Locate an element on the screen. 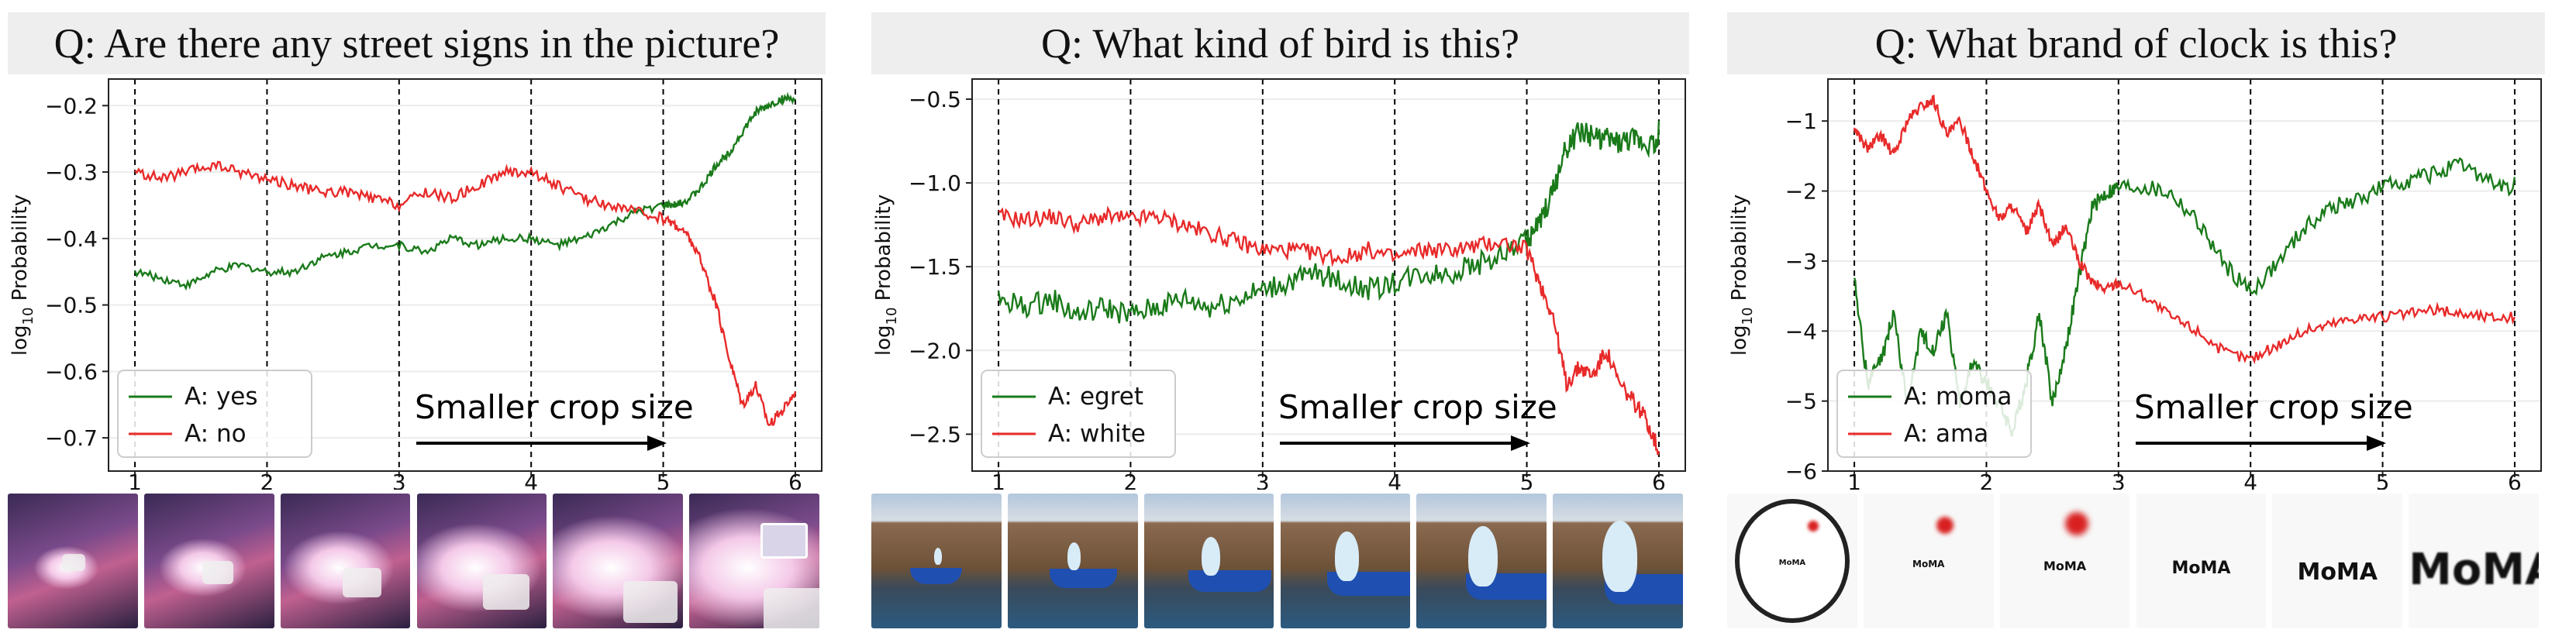 The image size is (2576, 633). y-tick-label: −1.5 is located at coordinates (935, 267).